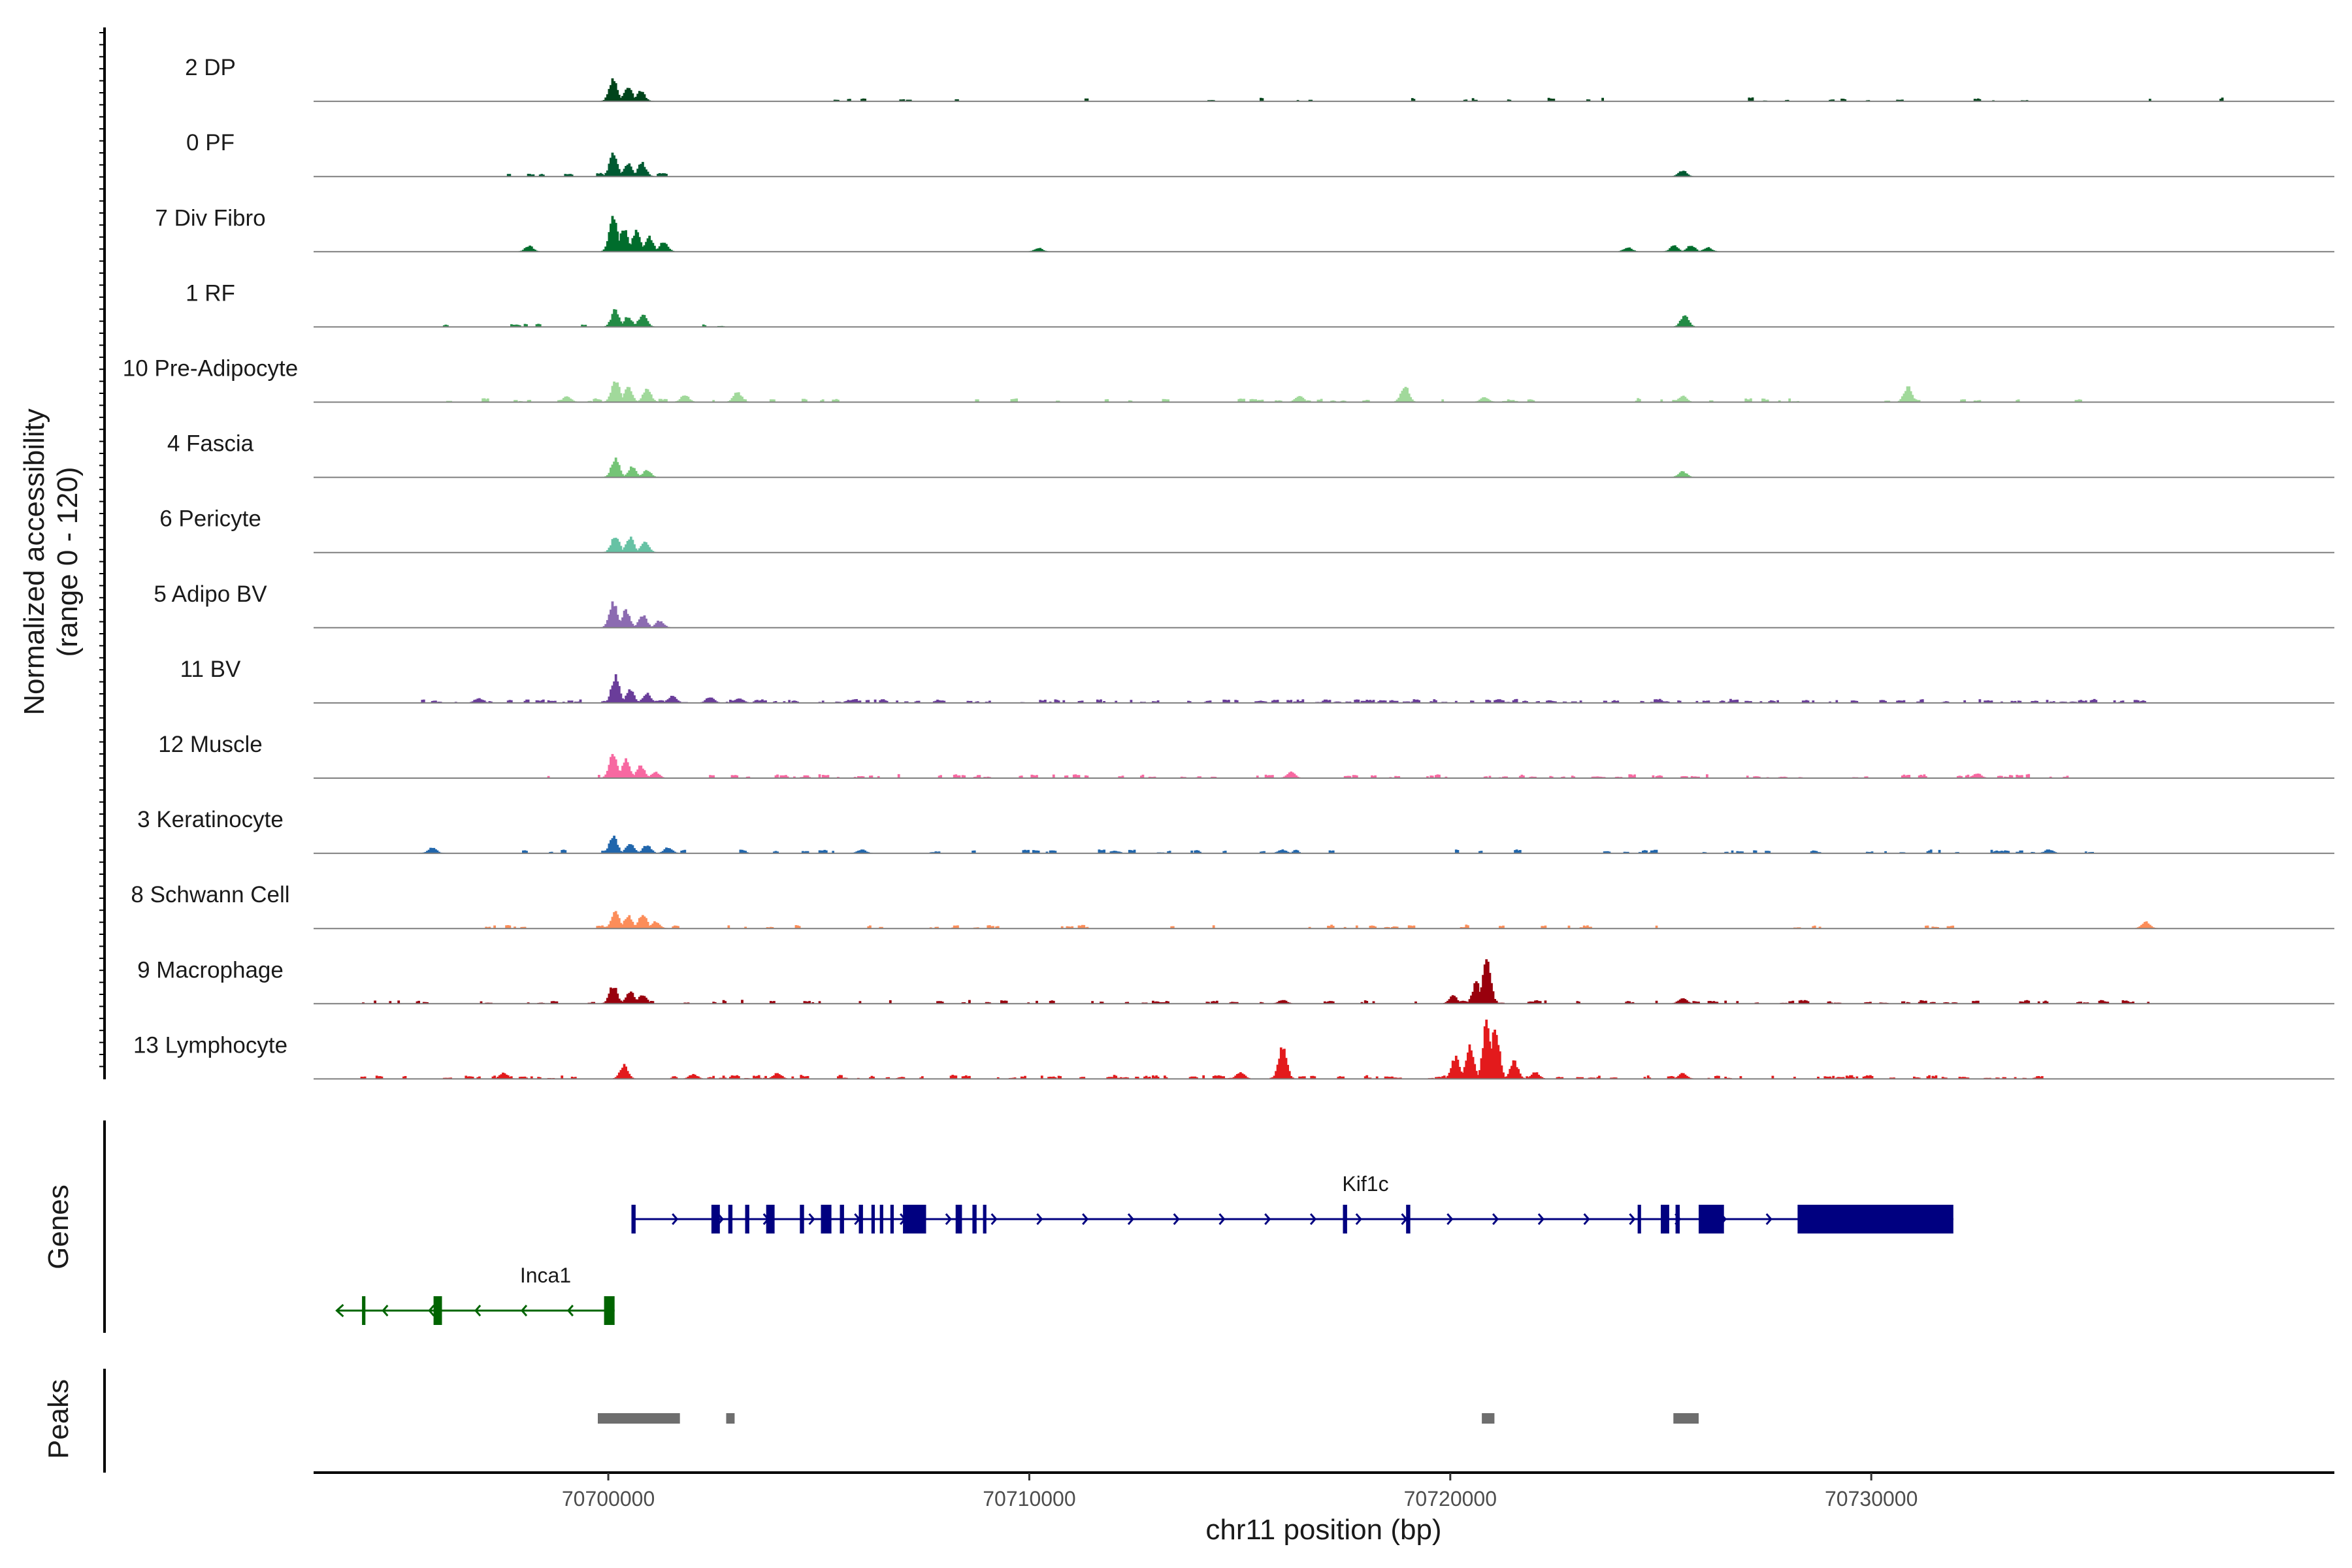 This screenshot has height=1568, width=2352. I want to click on track-12-muscle: 12 Muscle, so click(1246, 755).